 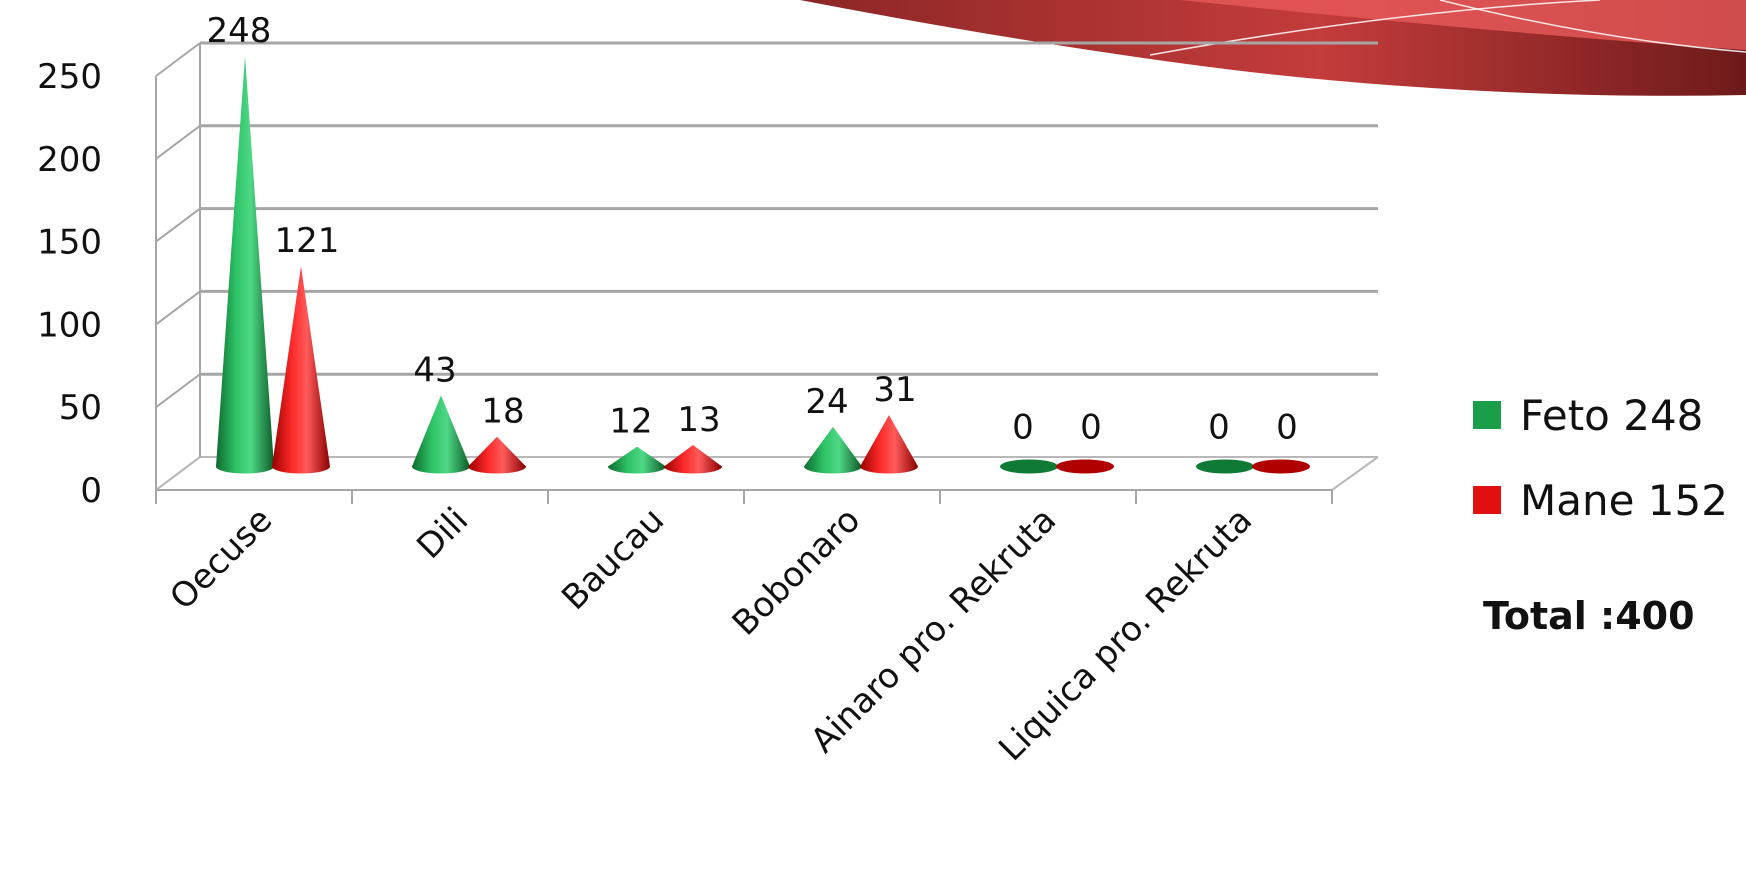 I want to click on x-tick-label: Bobonaro, so click(x=796, y=571).